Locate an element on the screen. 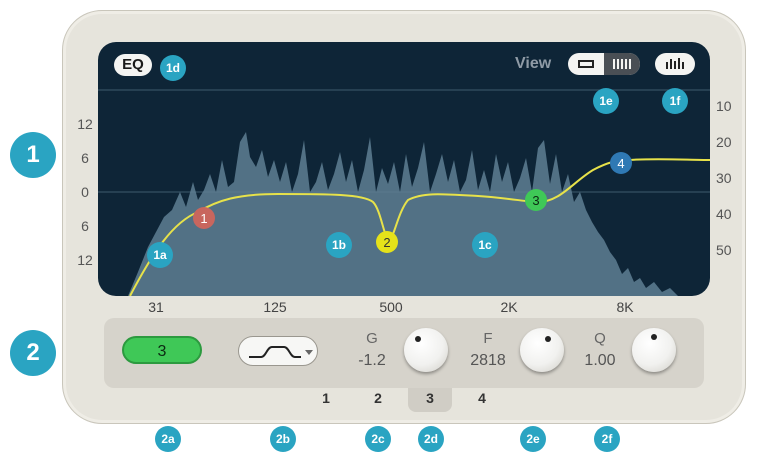  svg-text: 2 is located at coordinates (386, 242).